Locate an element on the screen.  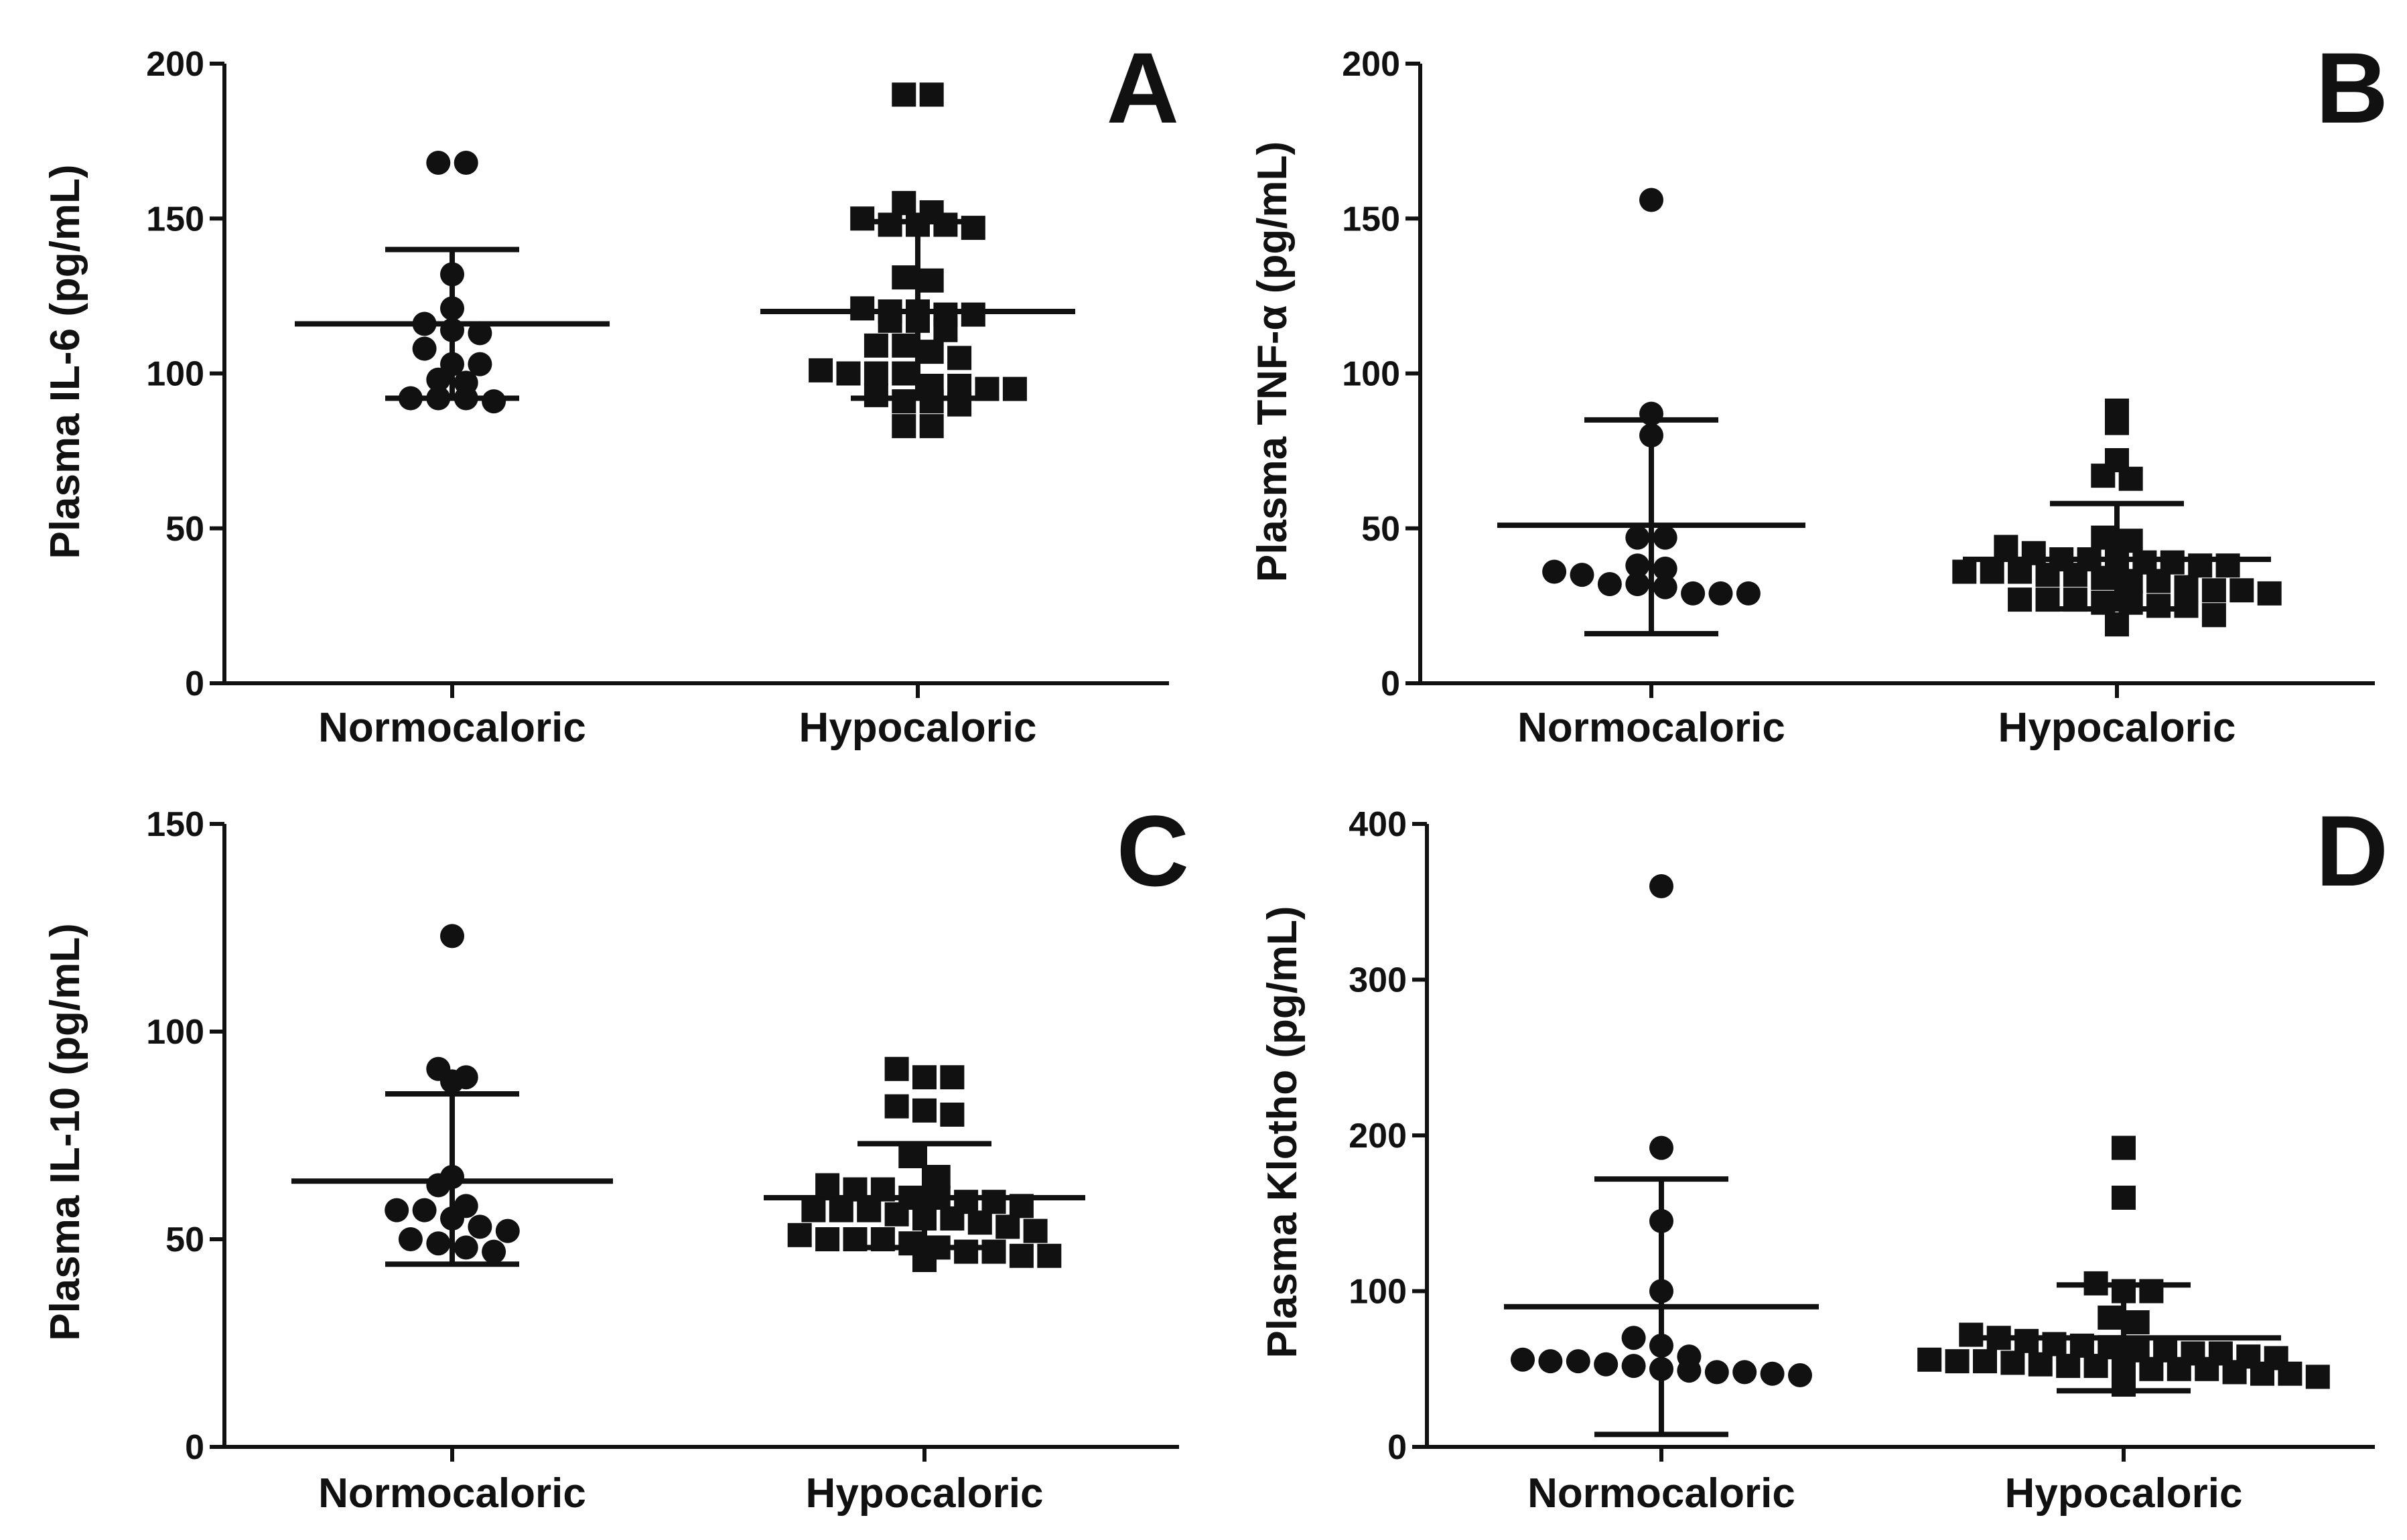
panel-letter: B is located at coordinates (2352, 87).